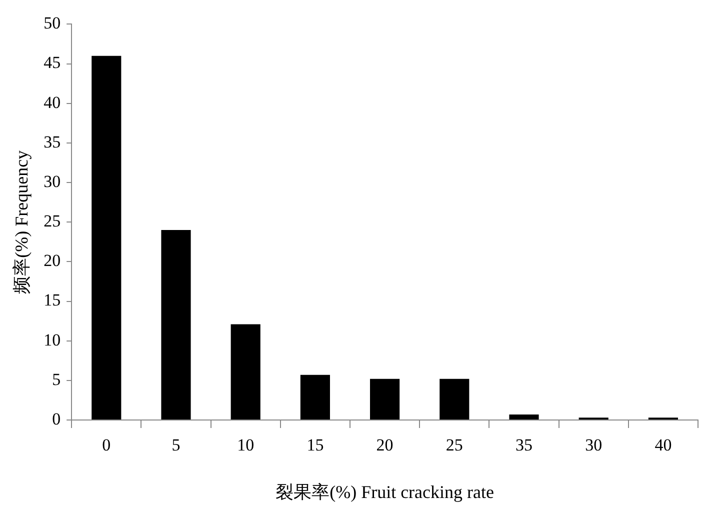 The height and width of the screenshot is (517, 710). What do you see at coordinates (524, 445) in the screenshot?
I see `x-tick-label: 35` at bounding box center [524, 445].